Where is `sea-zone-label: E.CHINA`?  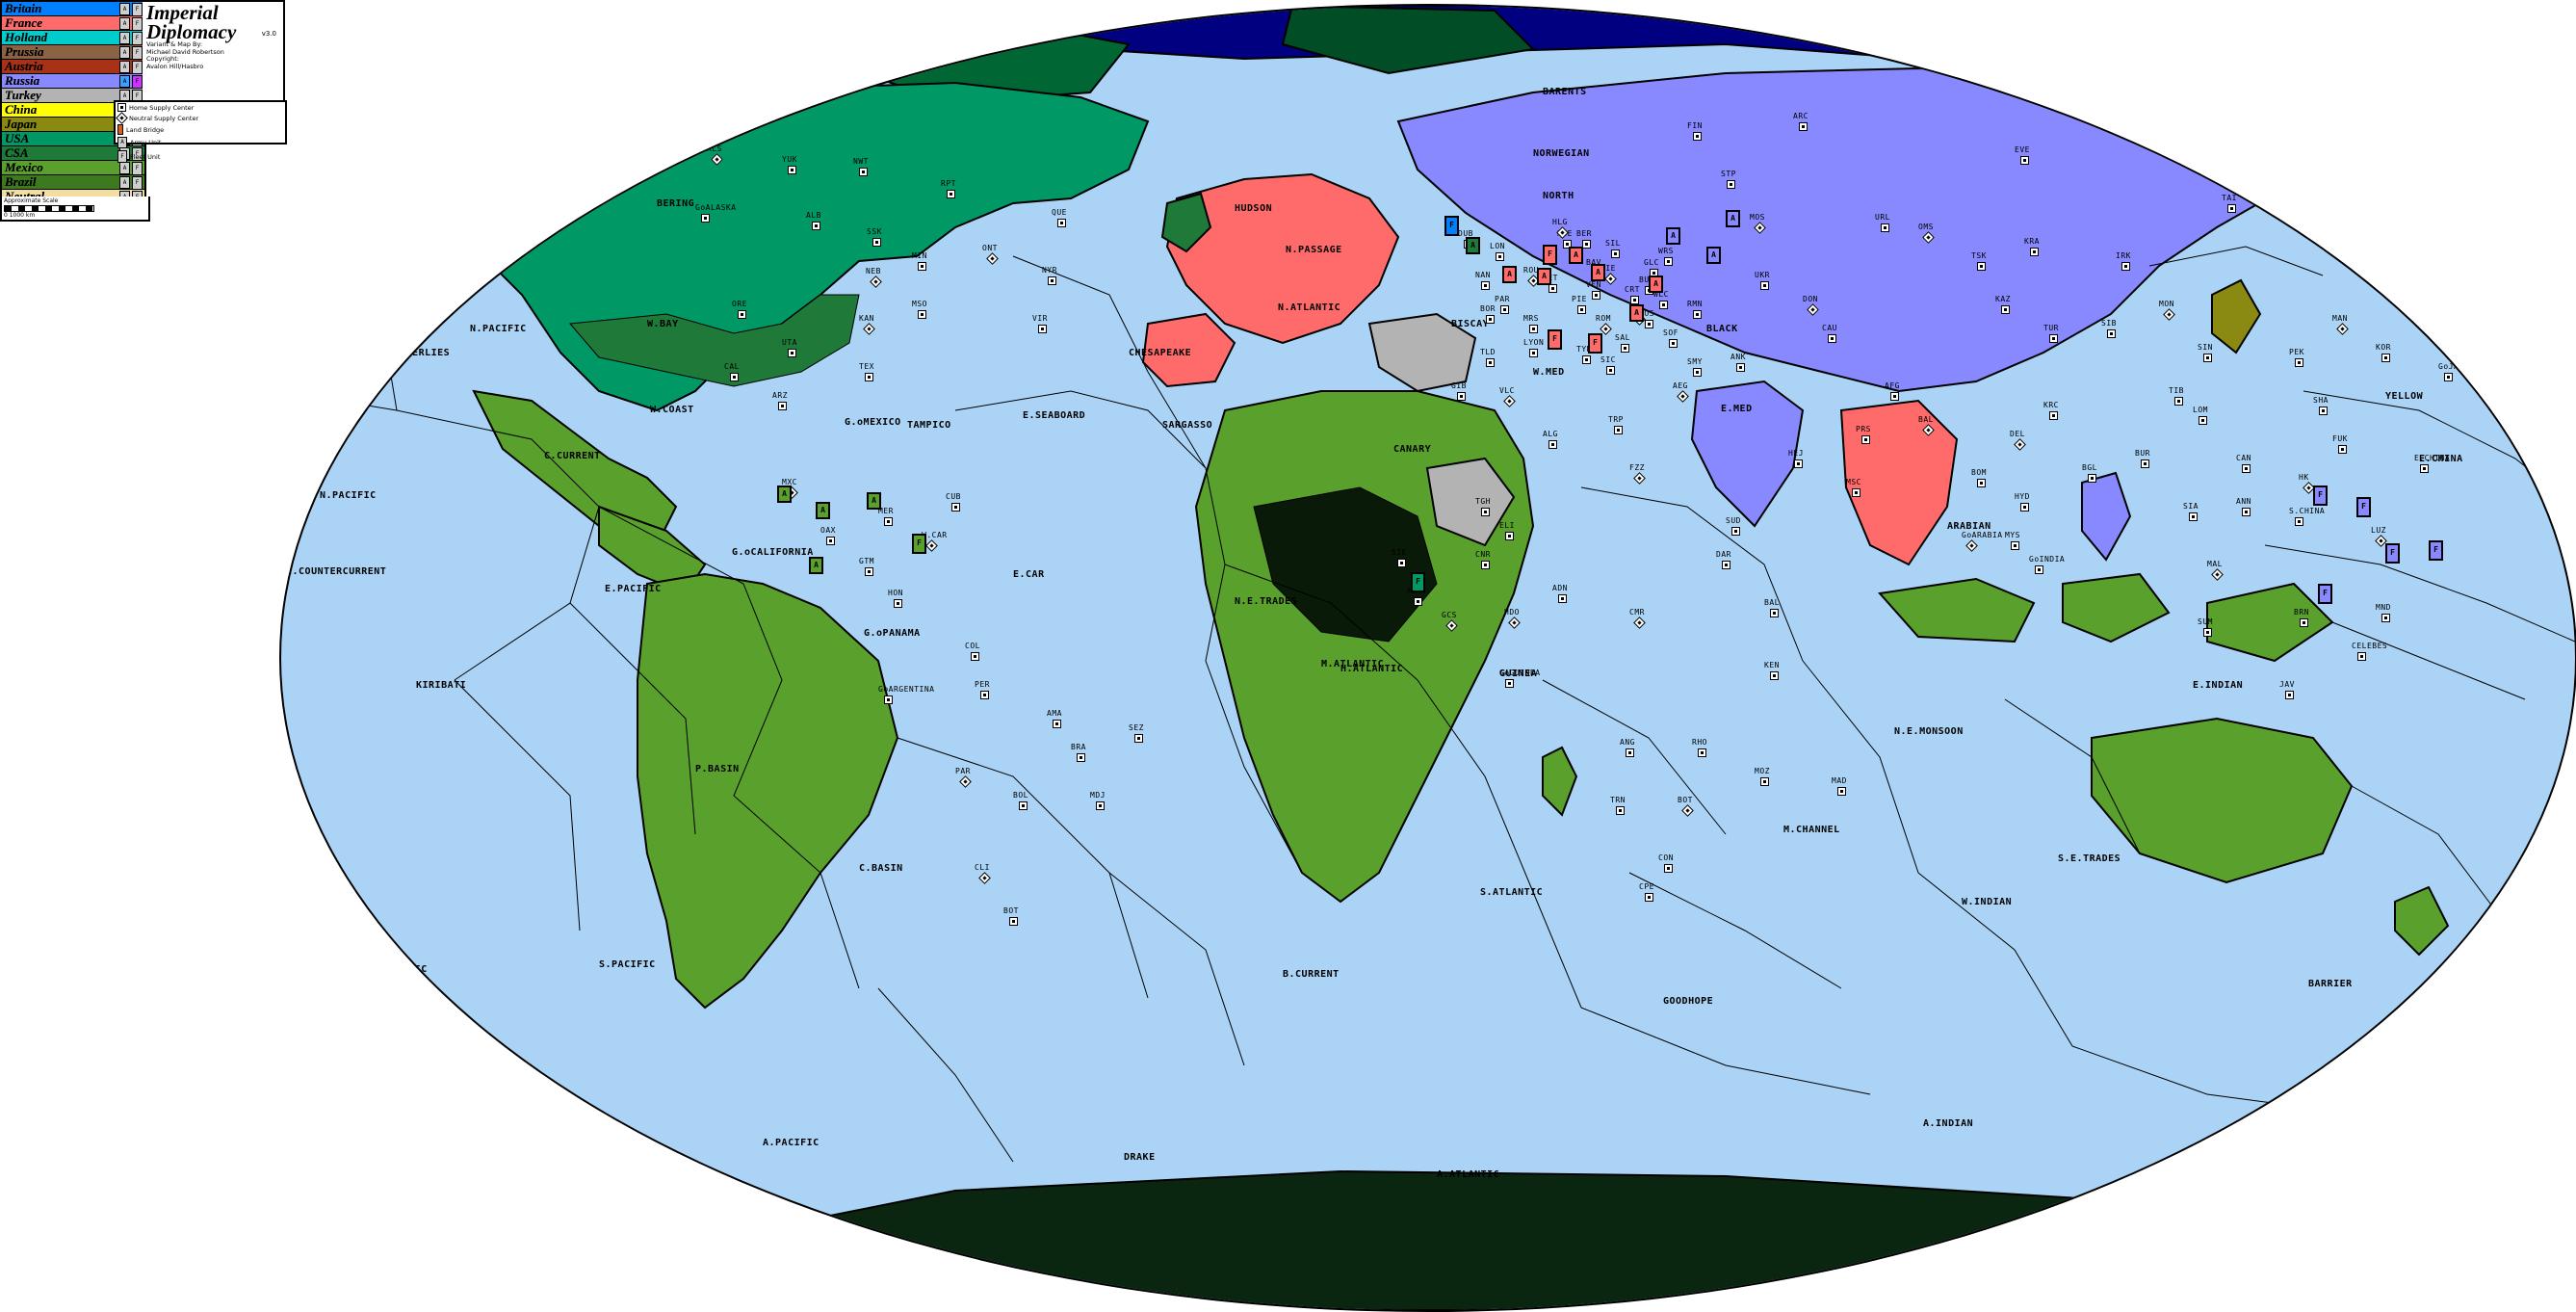 sea-zone-label: E.CHINA is located at coordinates (2441, 459).